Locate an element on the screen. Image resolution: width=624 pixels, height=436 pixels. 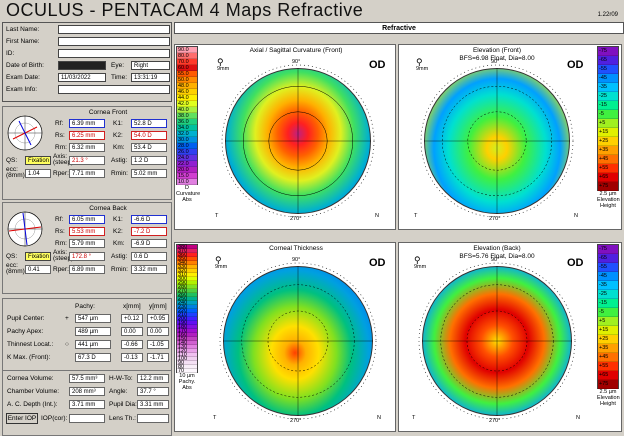
pachy-row-label: Pupil Center: is located at coordinates (26, 318).